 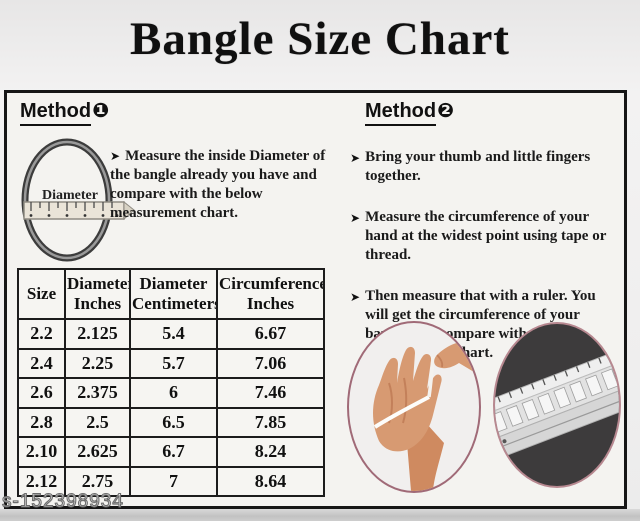 I want to click on method1-heading: Method❶, so click(x=64, y=112).